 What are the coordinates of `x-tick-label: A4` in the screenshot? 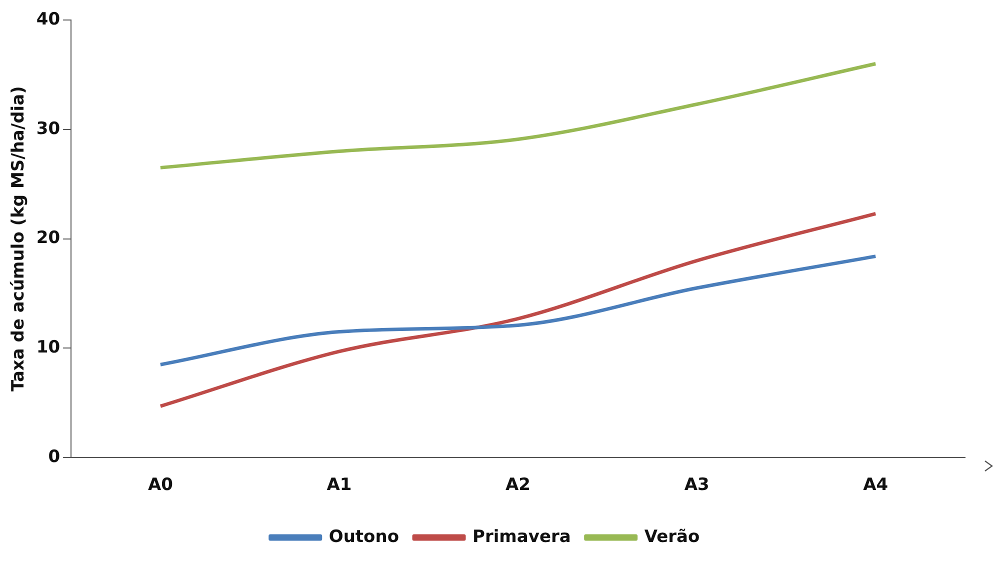 It's located at (875, 485).